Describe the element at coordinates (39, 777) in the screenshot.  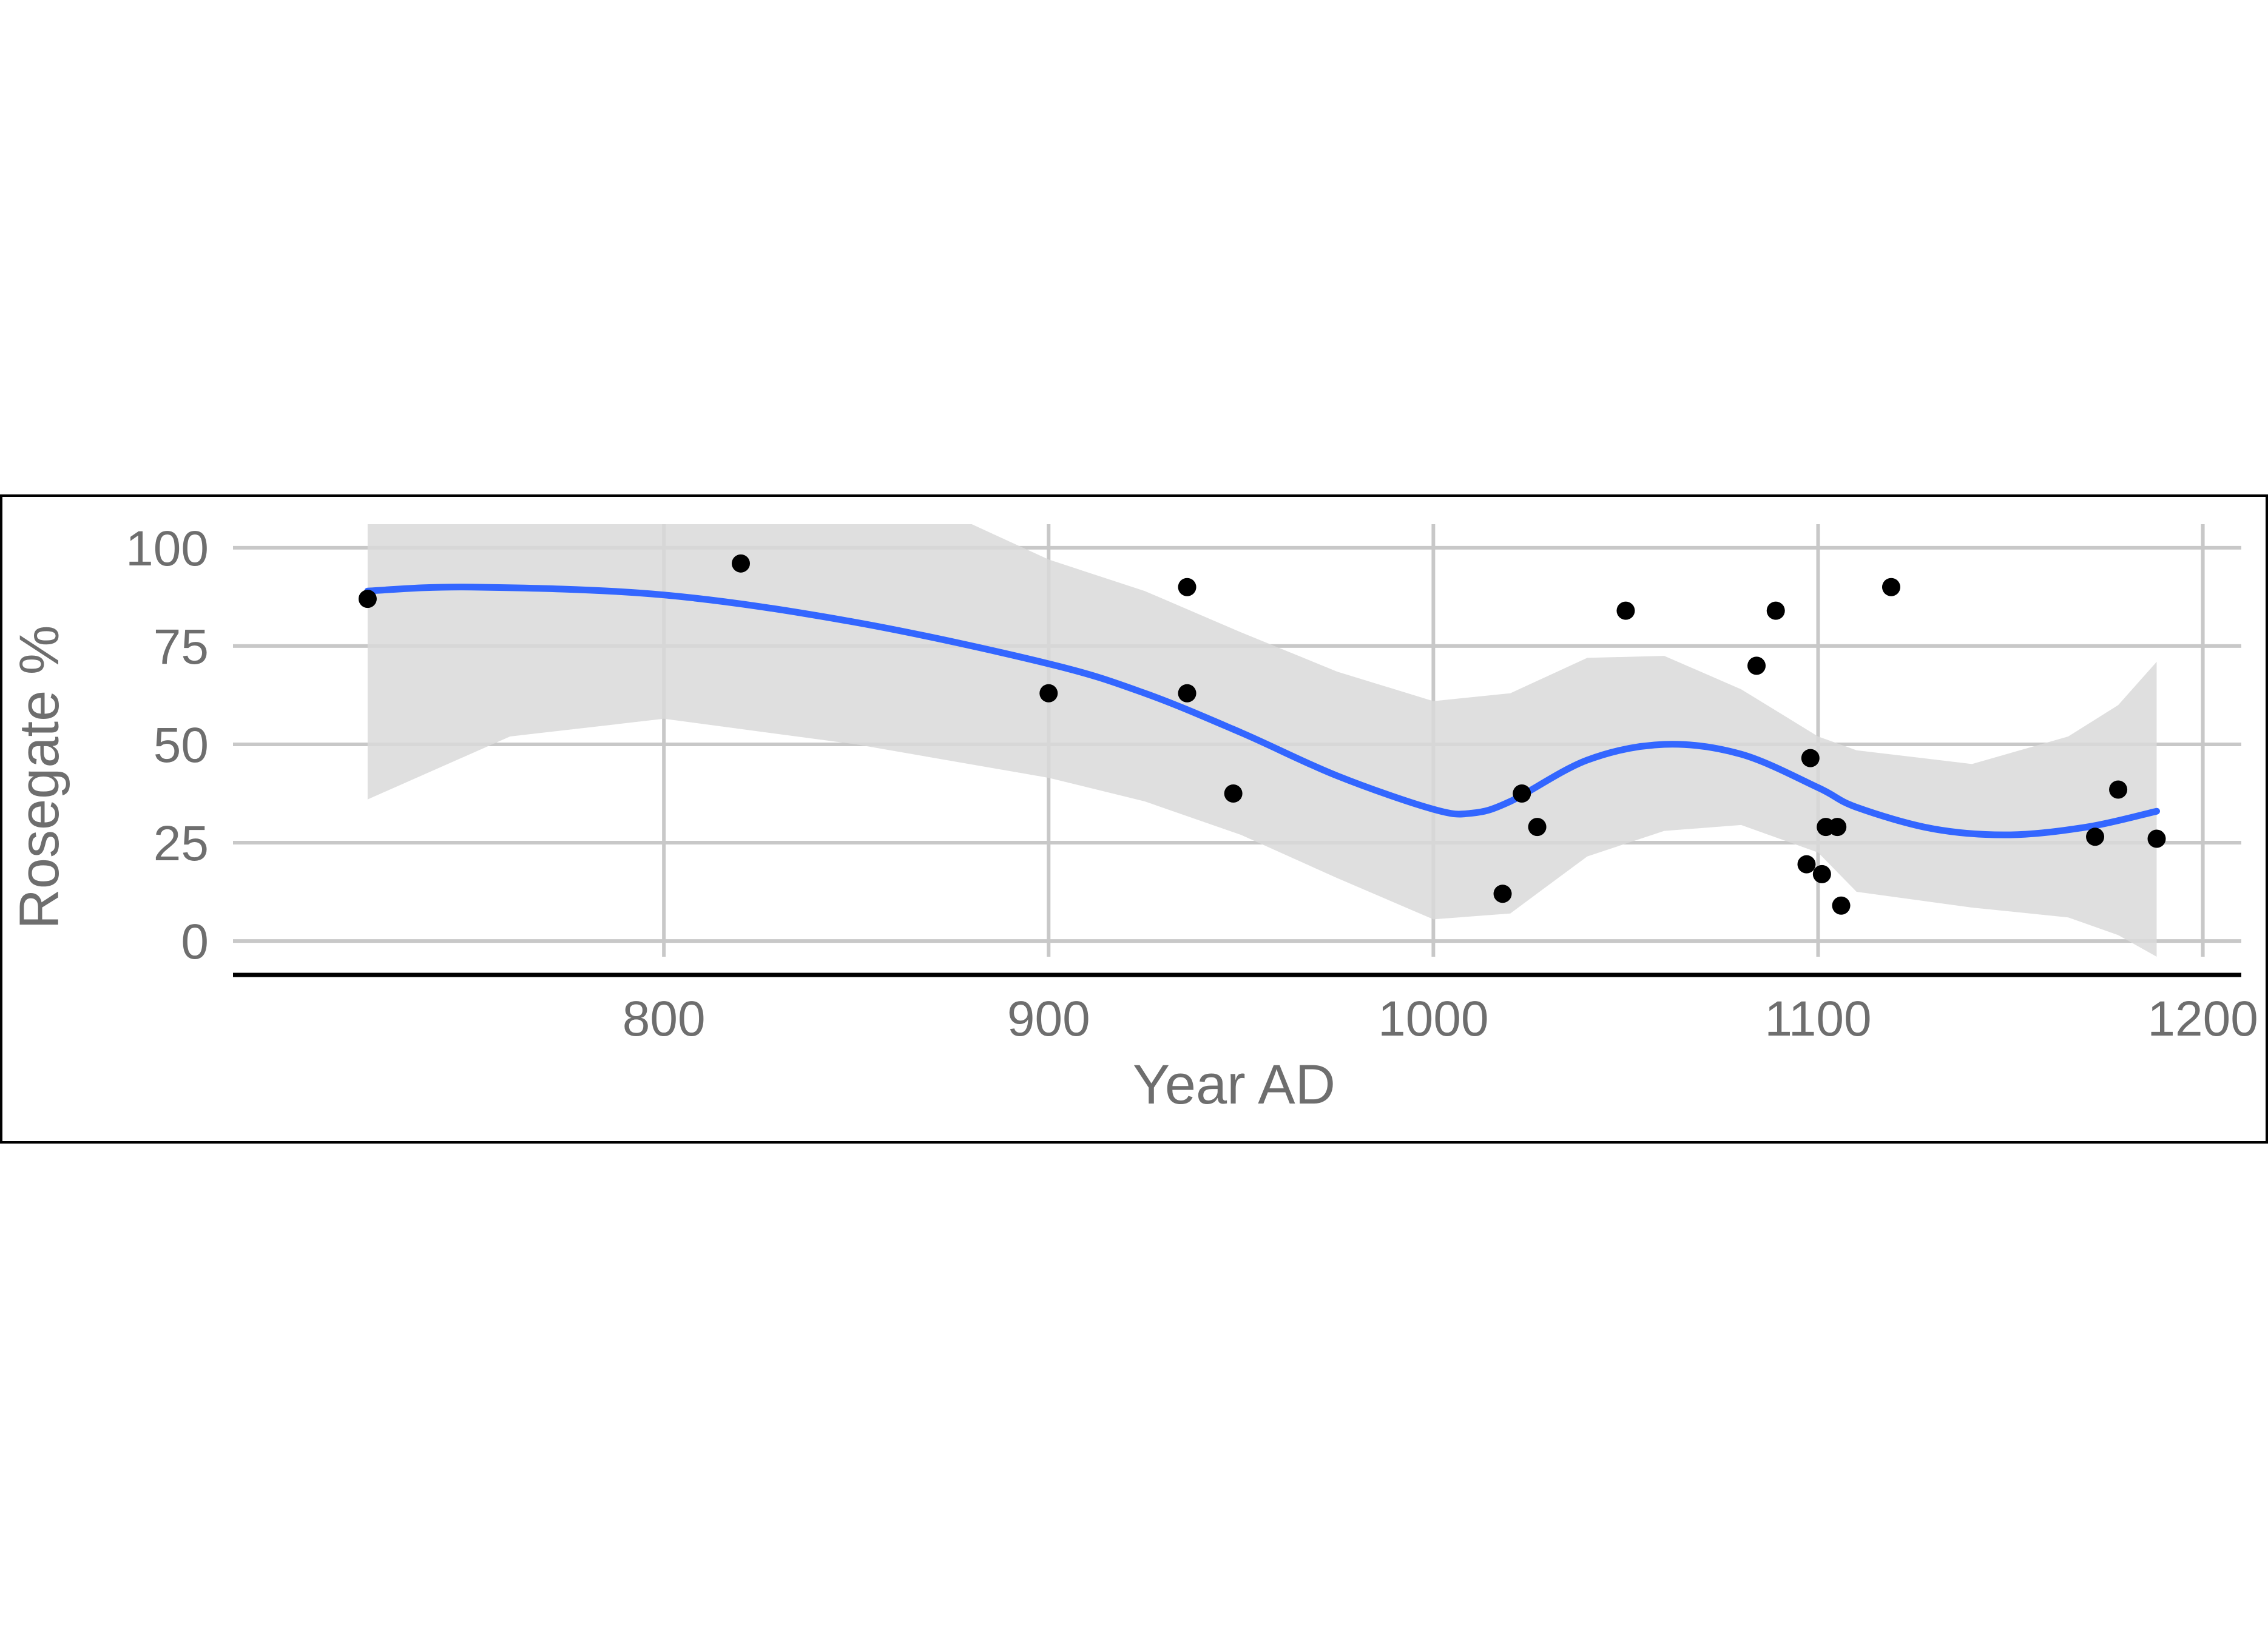
I see `y-axis-title: Rosegate %` at that location.